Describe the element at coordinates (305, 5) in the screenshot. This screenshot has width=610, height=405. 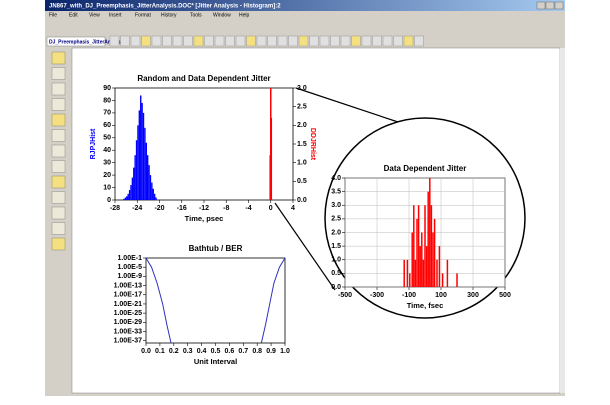
I see `title-bar` at that location.